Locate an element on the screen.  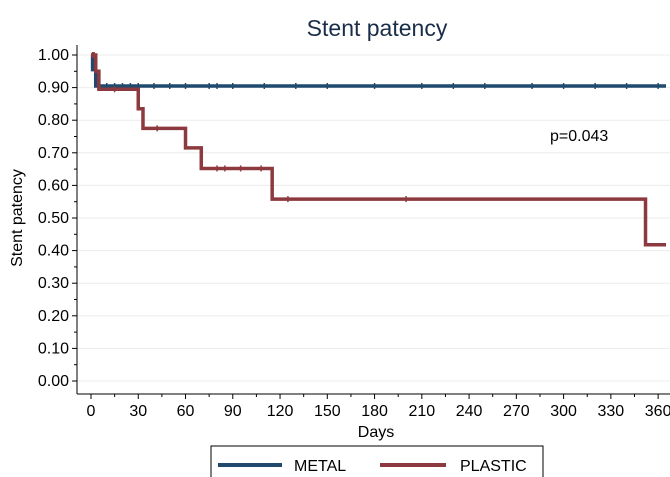
y-tick-label: 0.10 is located at coordinates (53, 348).